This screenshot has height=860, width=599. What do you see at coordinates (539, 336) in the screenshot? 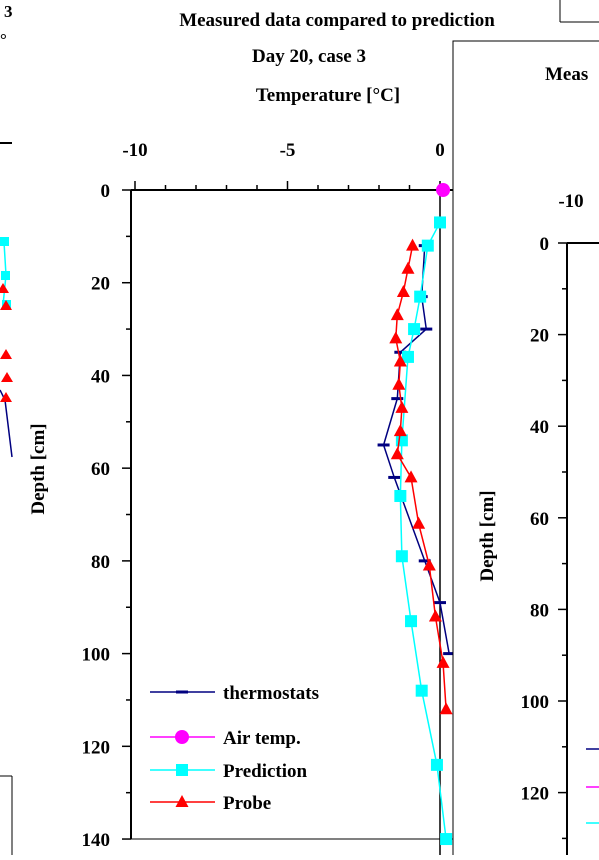
I see `right-y-tick-label: 20` at bounding box center [539, 336].